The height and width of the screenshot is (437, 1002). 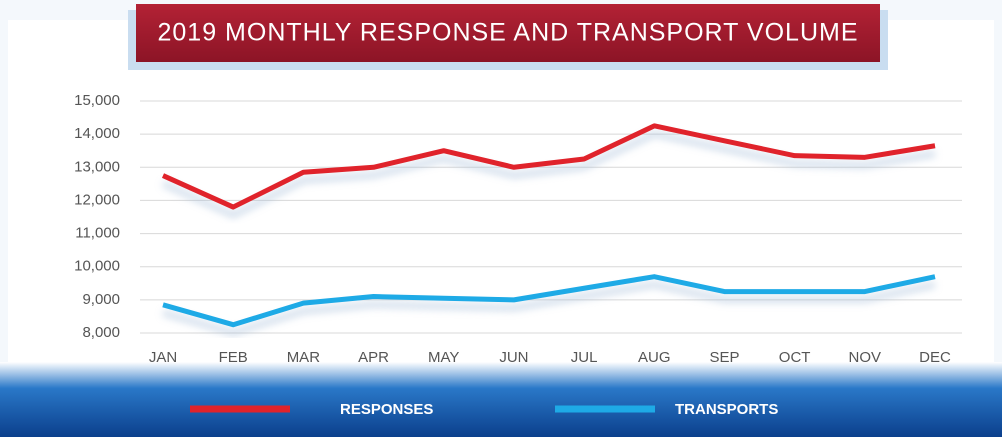 What do you see at coordinates (101, 299) in the screenshot?
I see `y-tick-label: 9,000` at bounding box center [101, 299].